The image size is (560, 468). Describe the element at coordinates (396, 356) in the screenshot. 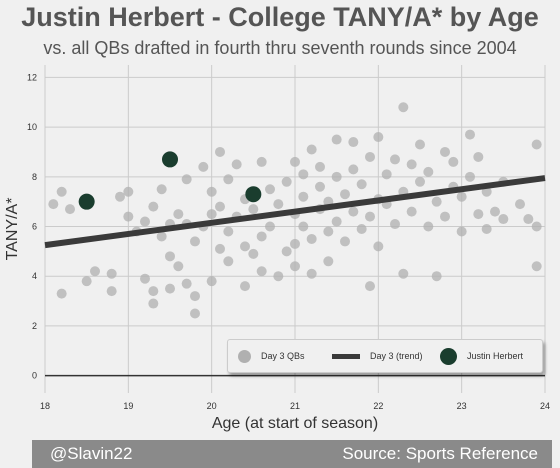

I see `legend-label-trend: Day 3 (trend)` at that location.